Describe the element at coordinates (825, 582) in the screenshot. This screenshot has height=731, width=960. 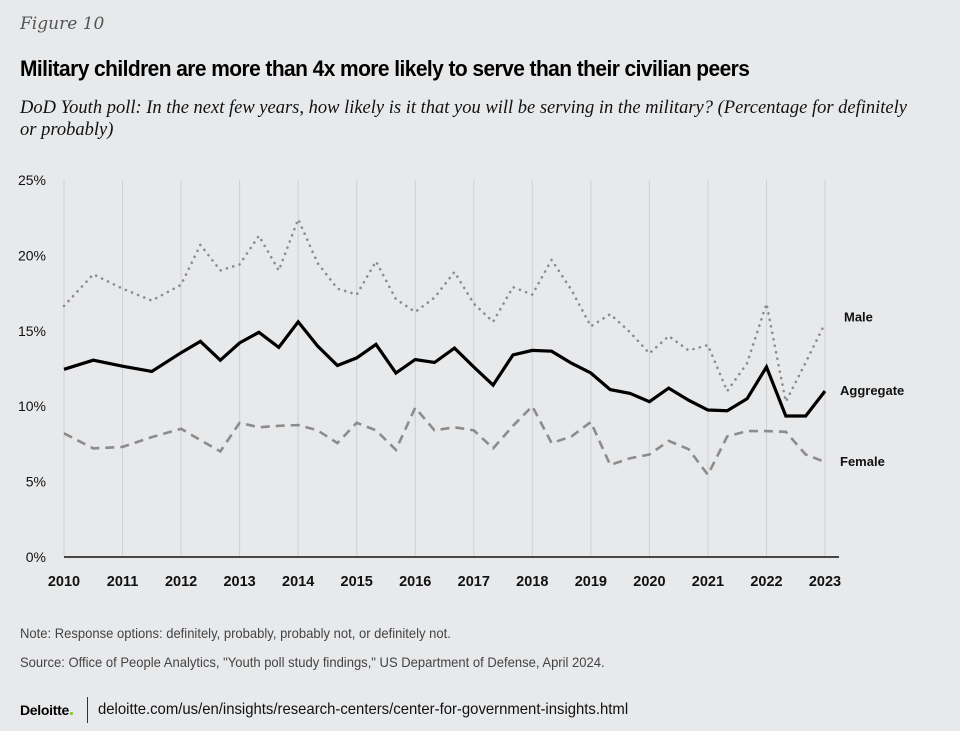
I see `x-tick-label: 2023` at that location.